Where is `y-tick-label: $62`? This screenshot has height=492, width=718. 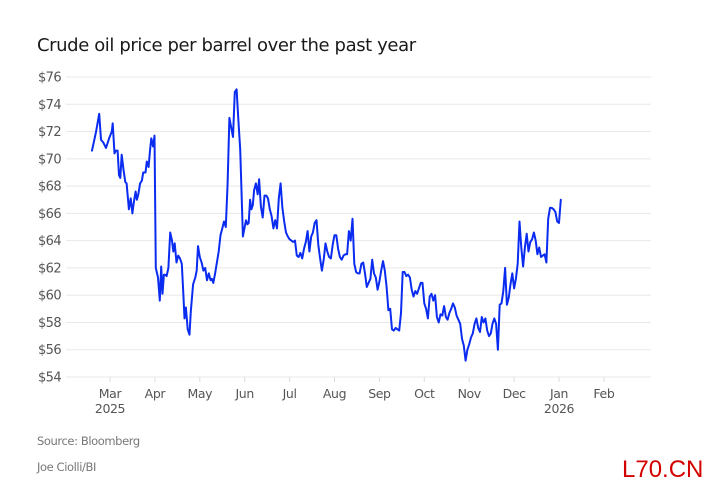 y-tick-label: $62 is located at coordinates (49, 268).